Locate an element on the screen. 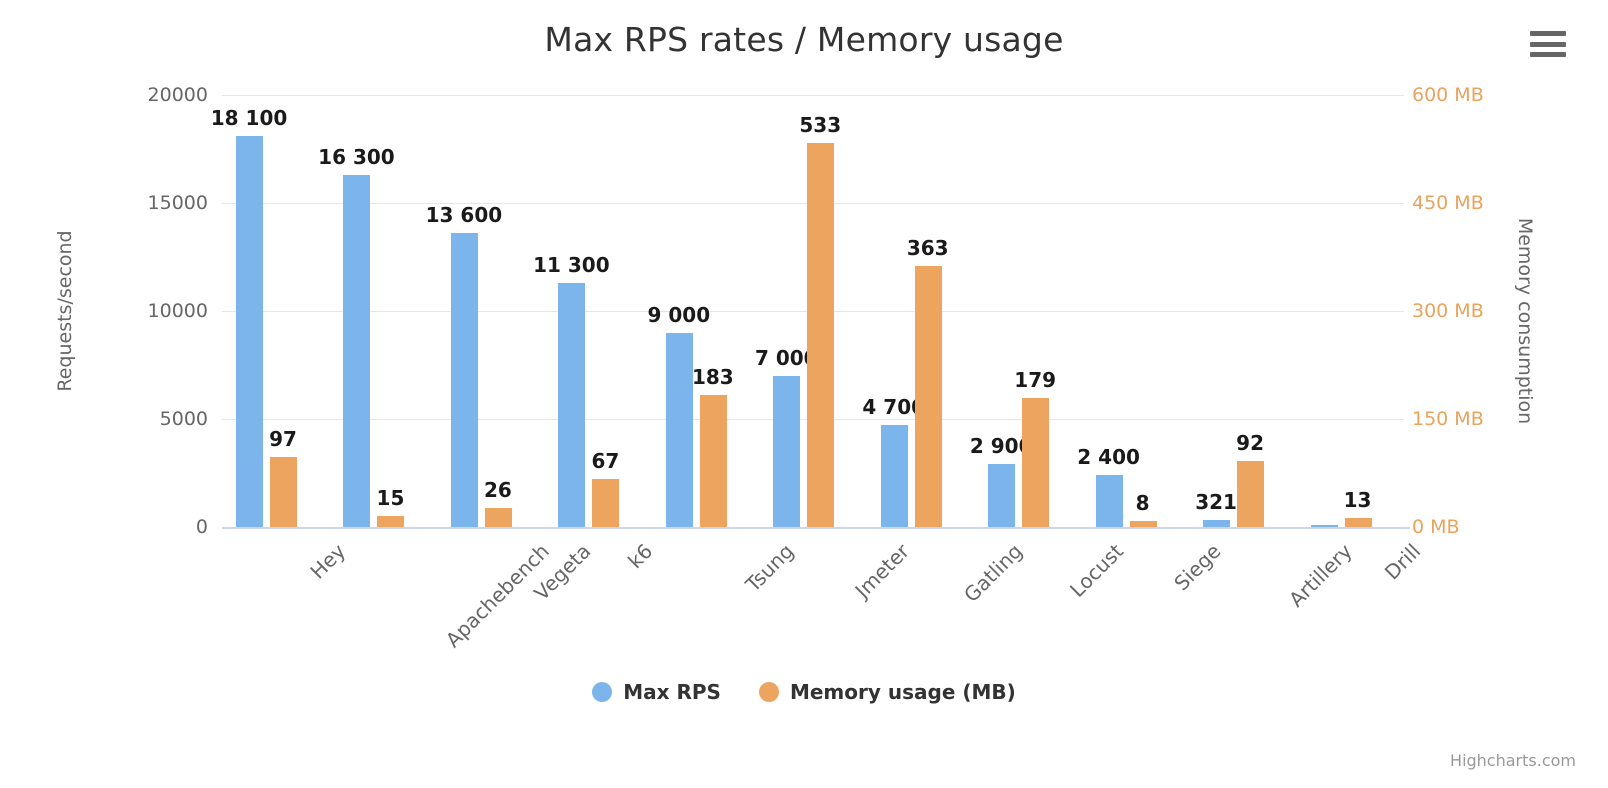  x-axis-line is located at coordinates (816, 528).